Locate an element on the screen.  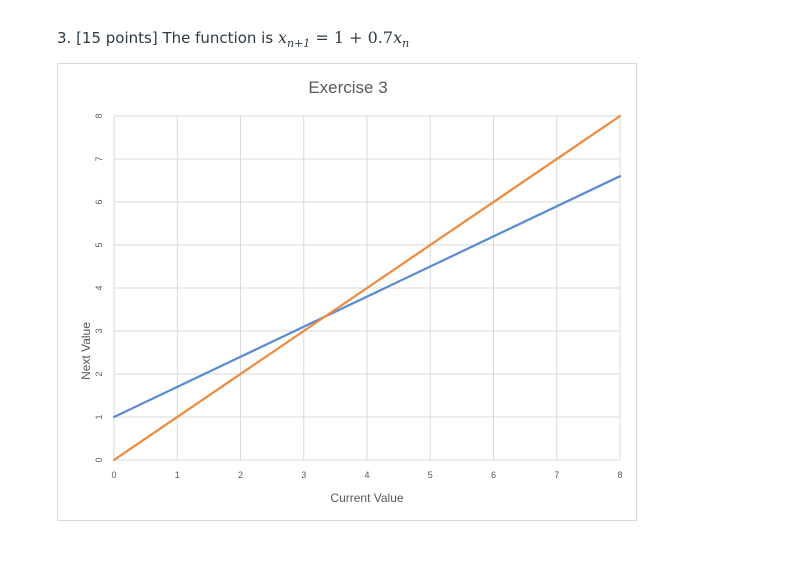
y-tick-label: 1 is located at coordinates (99, 416).